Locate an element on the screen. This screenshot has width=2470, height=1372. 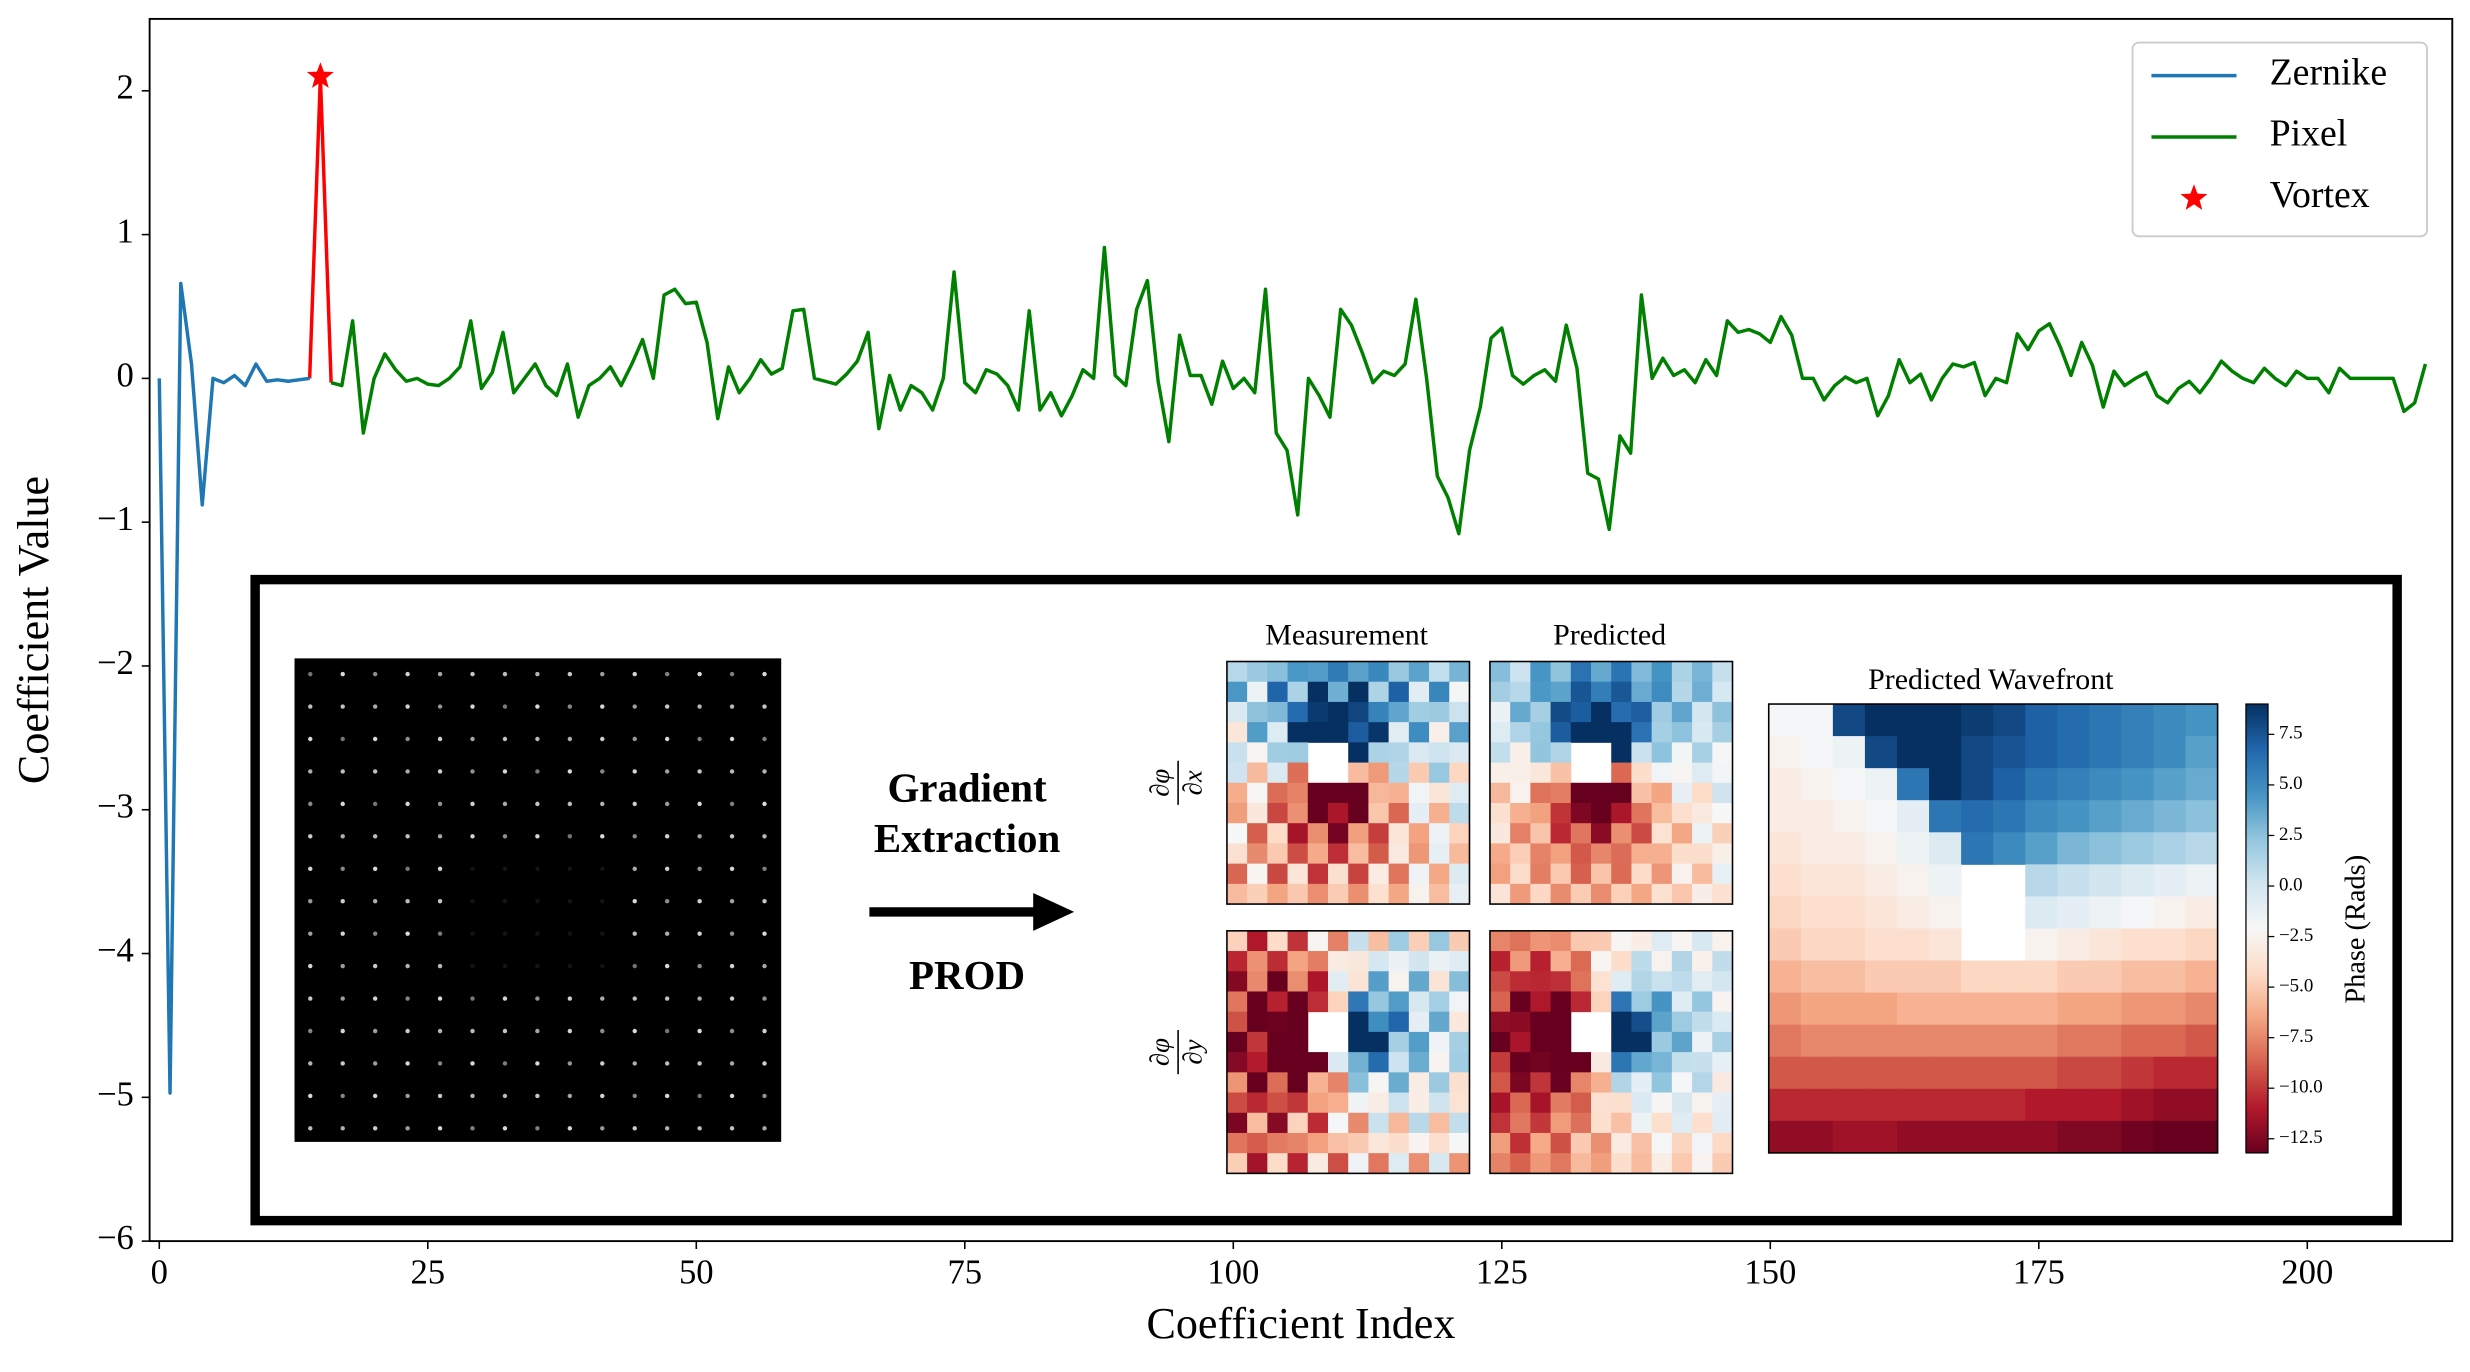
y-tick-label: −2 is located at coordinates (115, 663).